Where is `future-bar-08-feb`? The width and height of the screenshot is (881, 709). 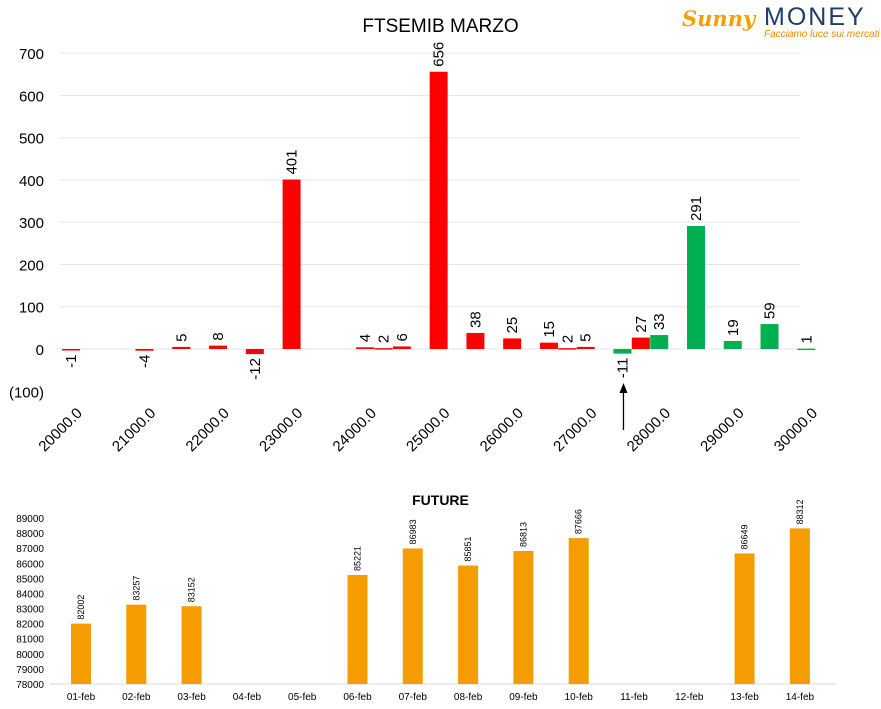
future-bar-08-feb is located at coordinates (468, 624).